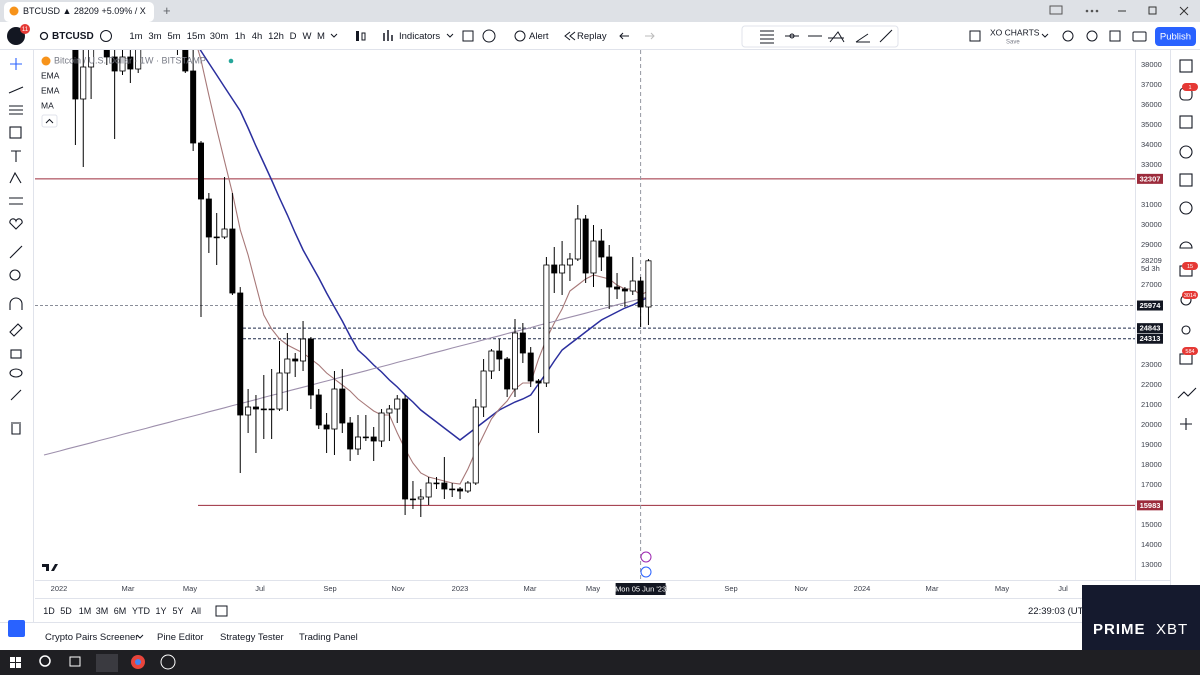 Image resolution: width=1200 pixels, height=675 pixels. What do you see at coordinates (173, 36) in the screenshot?
I see `interval-button: 5m` at bounding box center [173, 36].